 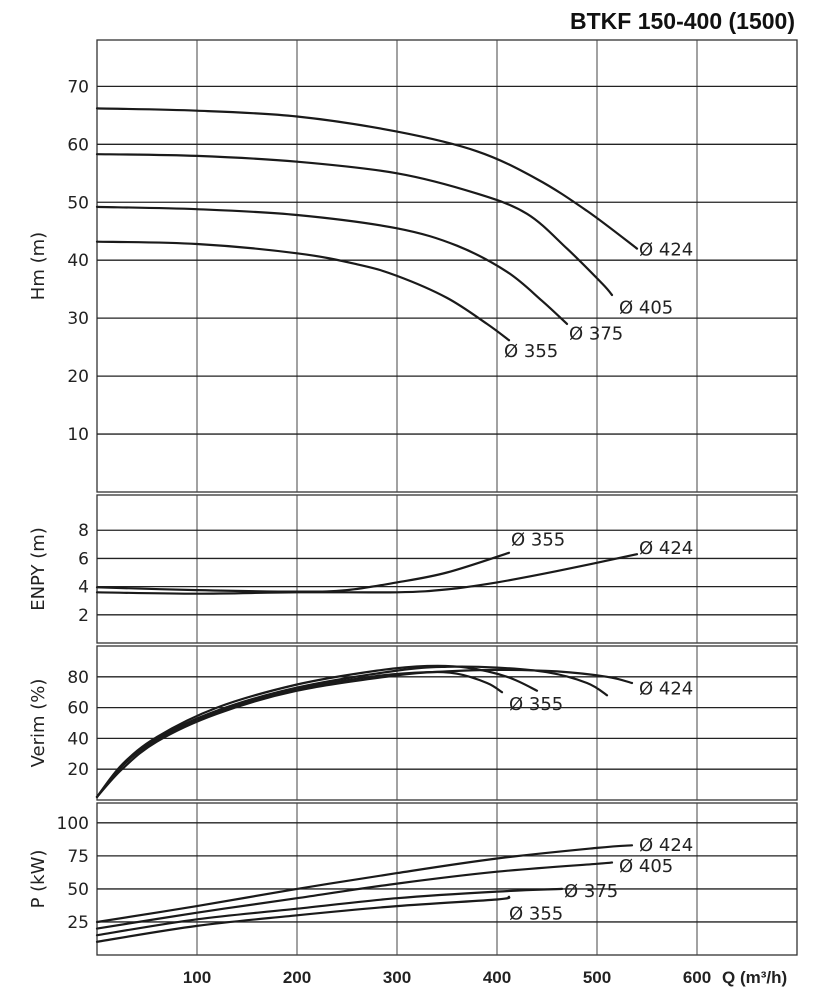 What do you see at coordinates (591, 891) in the screenshot?
I see `power-curve-label-375: Ø 375` at bounding box center [591, 891].